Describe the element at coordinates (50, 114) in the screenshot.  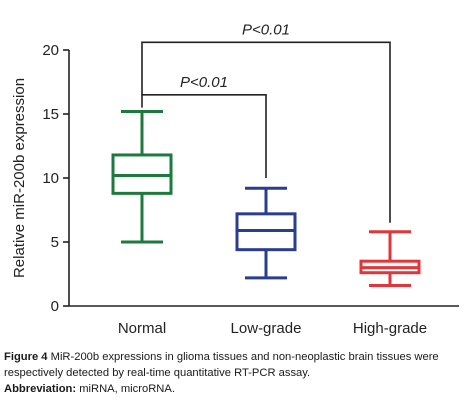
I see `y-tick-label: 15` at that location.